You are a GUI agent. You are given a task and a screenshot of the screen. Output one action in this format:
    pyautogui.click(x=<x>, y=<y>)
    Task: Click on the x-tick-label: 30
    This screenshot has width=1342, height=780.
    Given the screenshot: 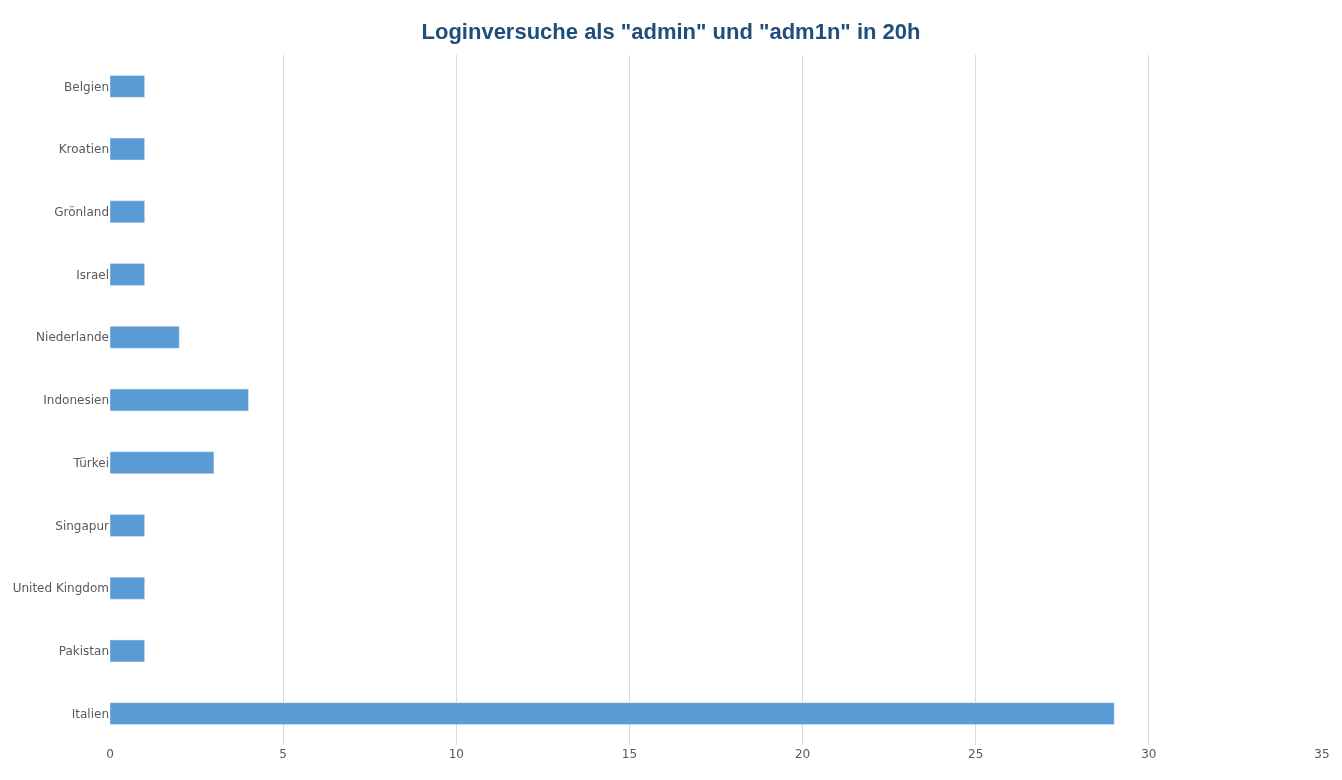 What is the action you would take?
    pyautogui.click(x=1149, y=754)
    